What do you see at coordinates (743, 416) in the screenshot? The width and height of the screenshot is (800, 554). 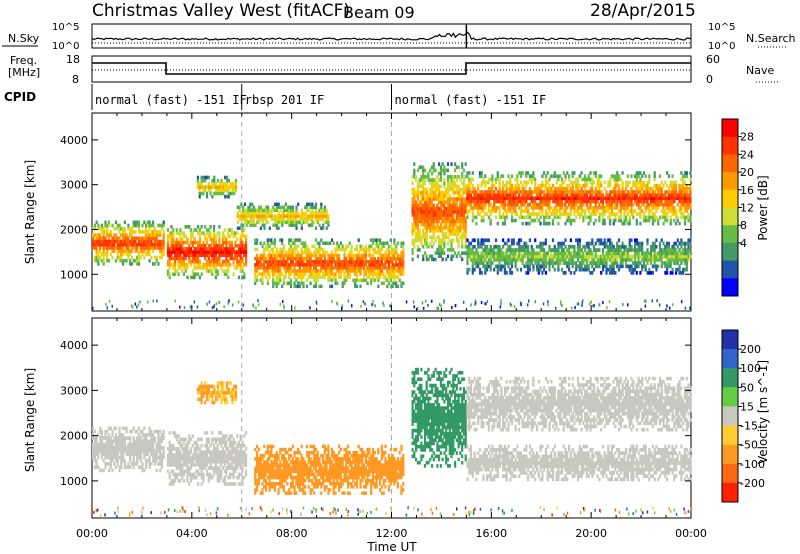 I see `velocity-colorbar: 200 100 50 15 -15 -50 -100 -200` at bounding box center [743, 416].